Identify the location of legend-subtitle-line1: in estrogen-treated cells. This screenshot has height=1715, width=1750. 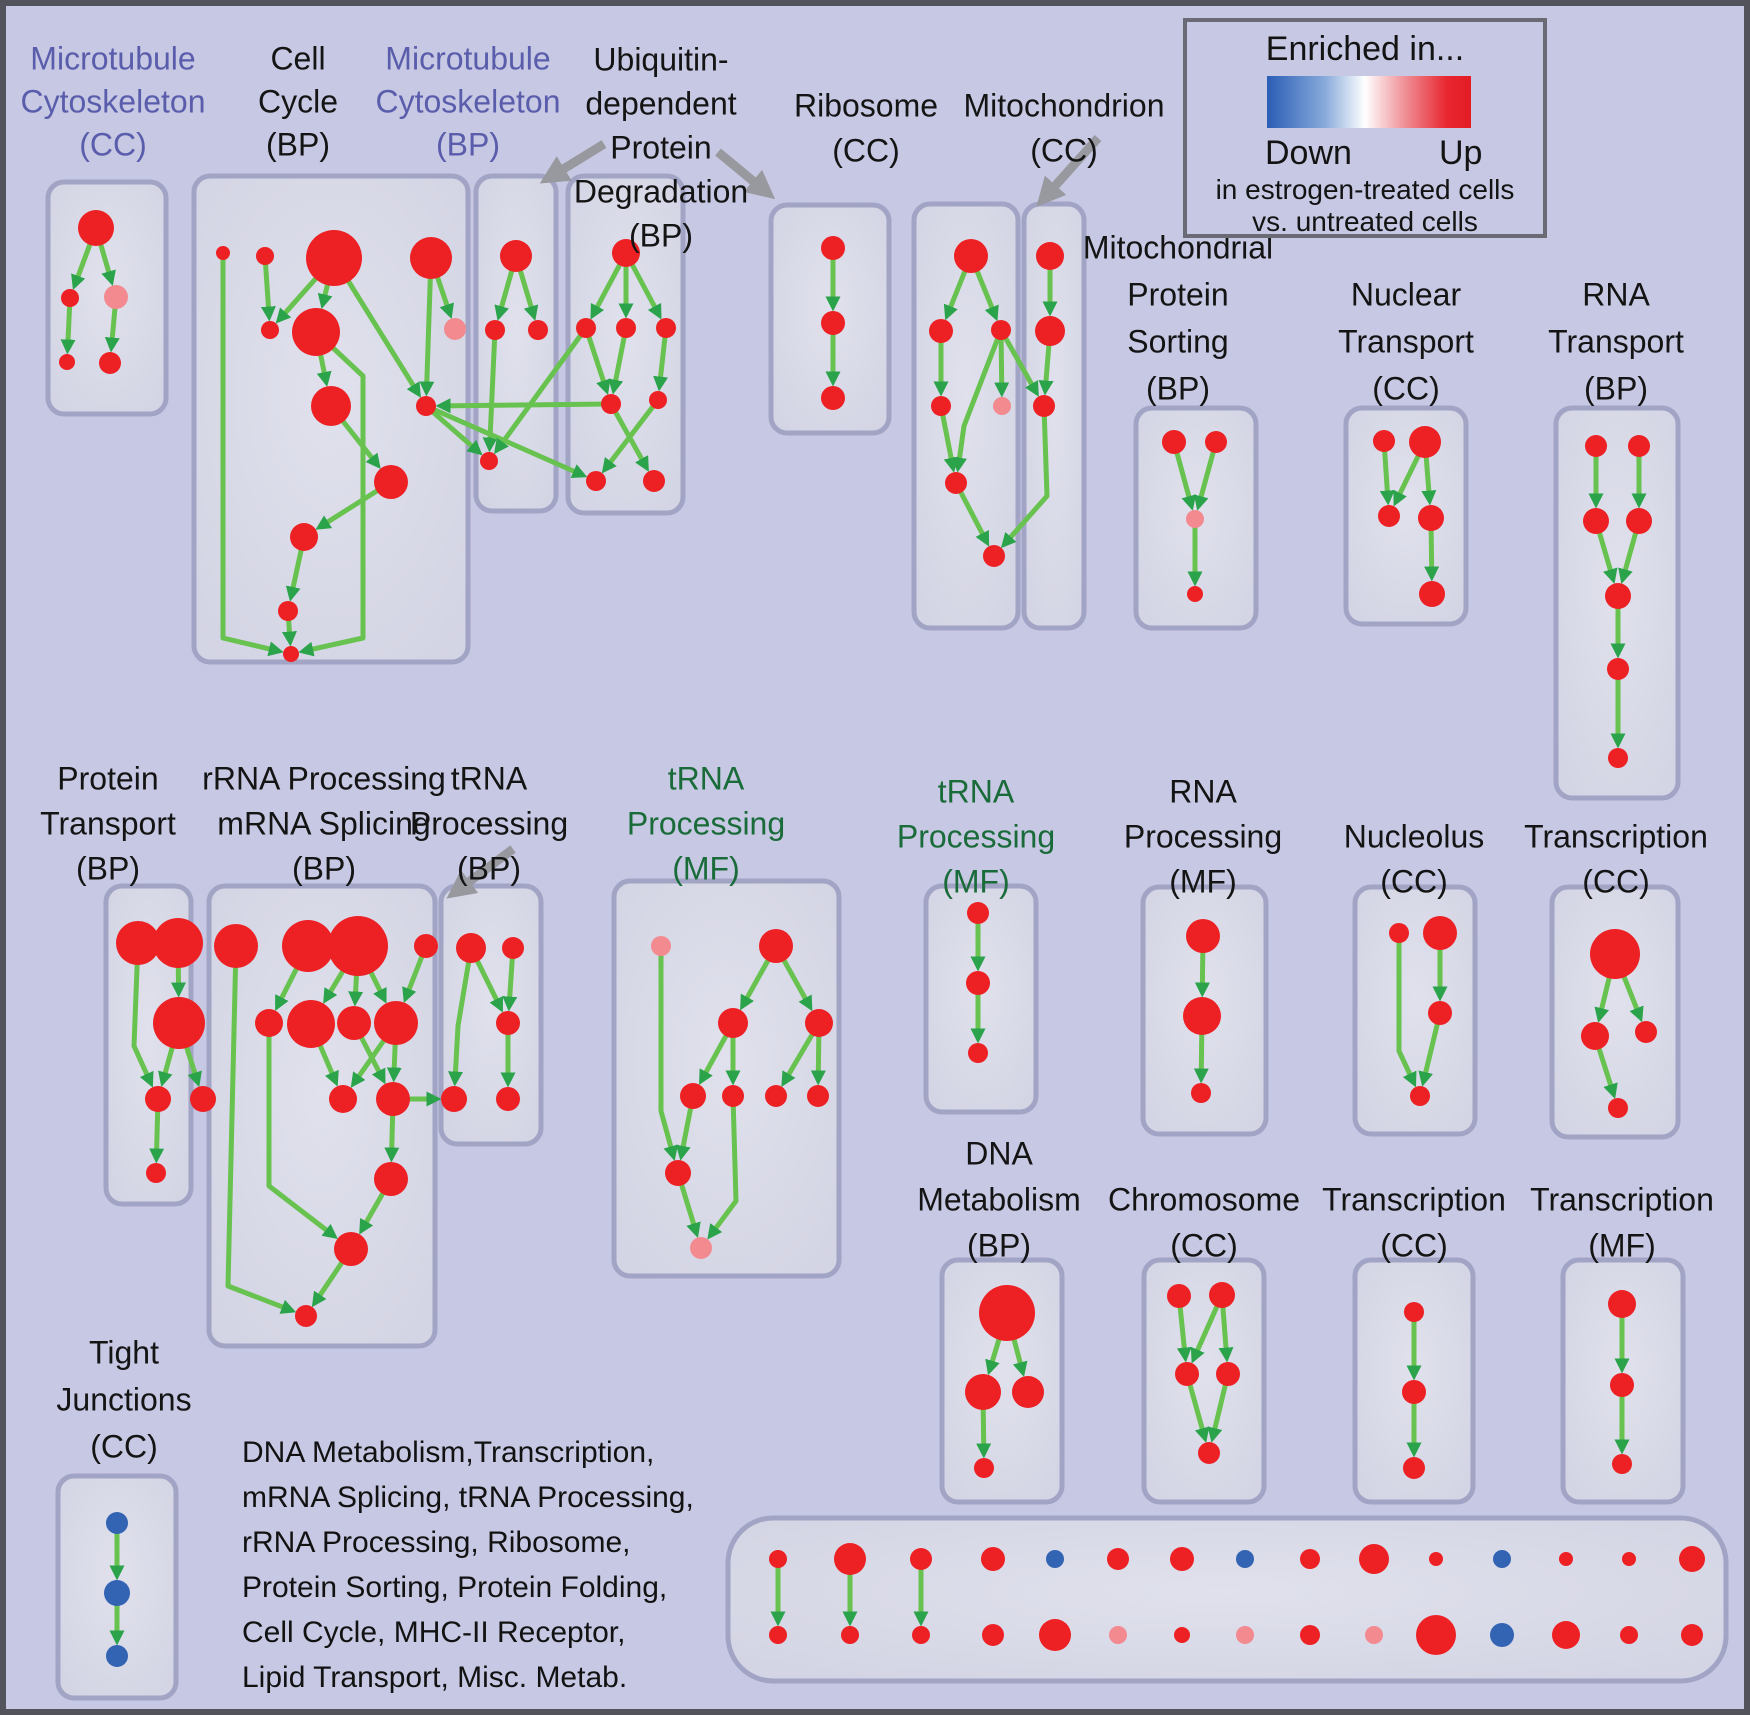
(1365, 189).